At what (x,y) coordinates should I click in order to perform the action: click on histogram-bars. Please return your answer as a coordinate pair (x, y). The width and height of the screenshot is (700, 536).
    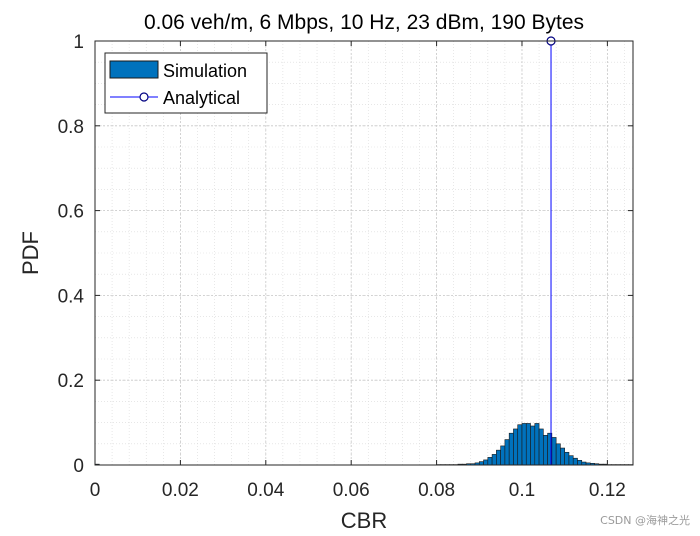
    Looking at the image, I should click on (364, 444).